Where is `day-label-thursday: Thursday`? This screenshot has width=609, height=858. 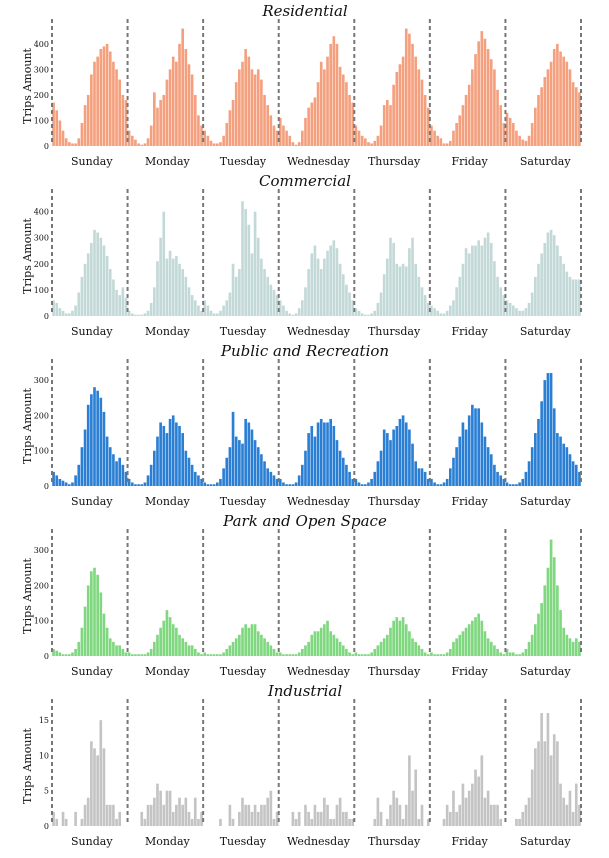 day-label-thursday: Thursday is located at coordinates (394, 671).